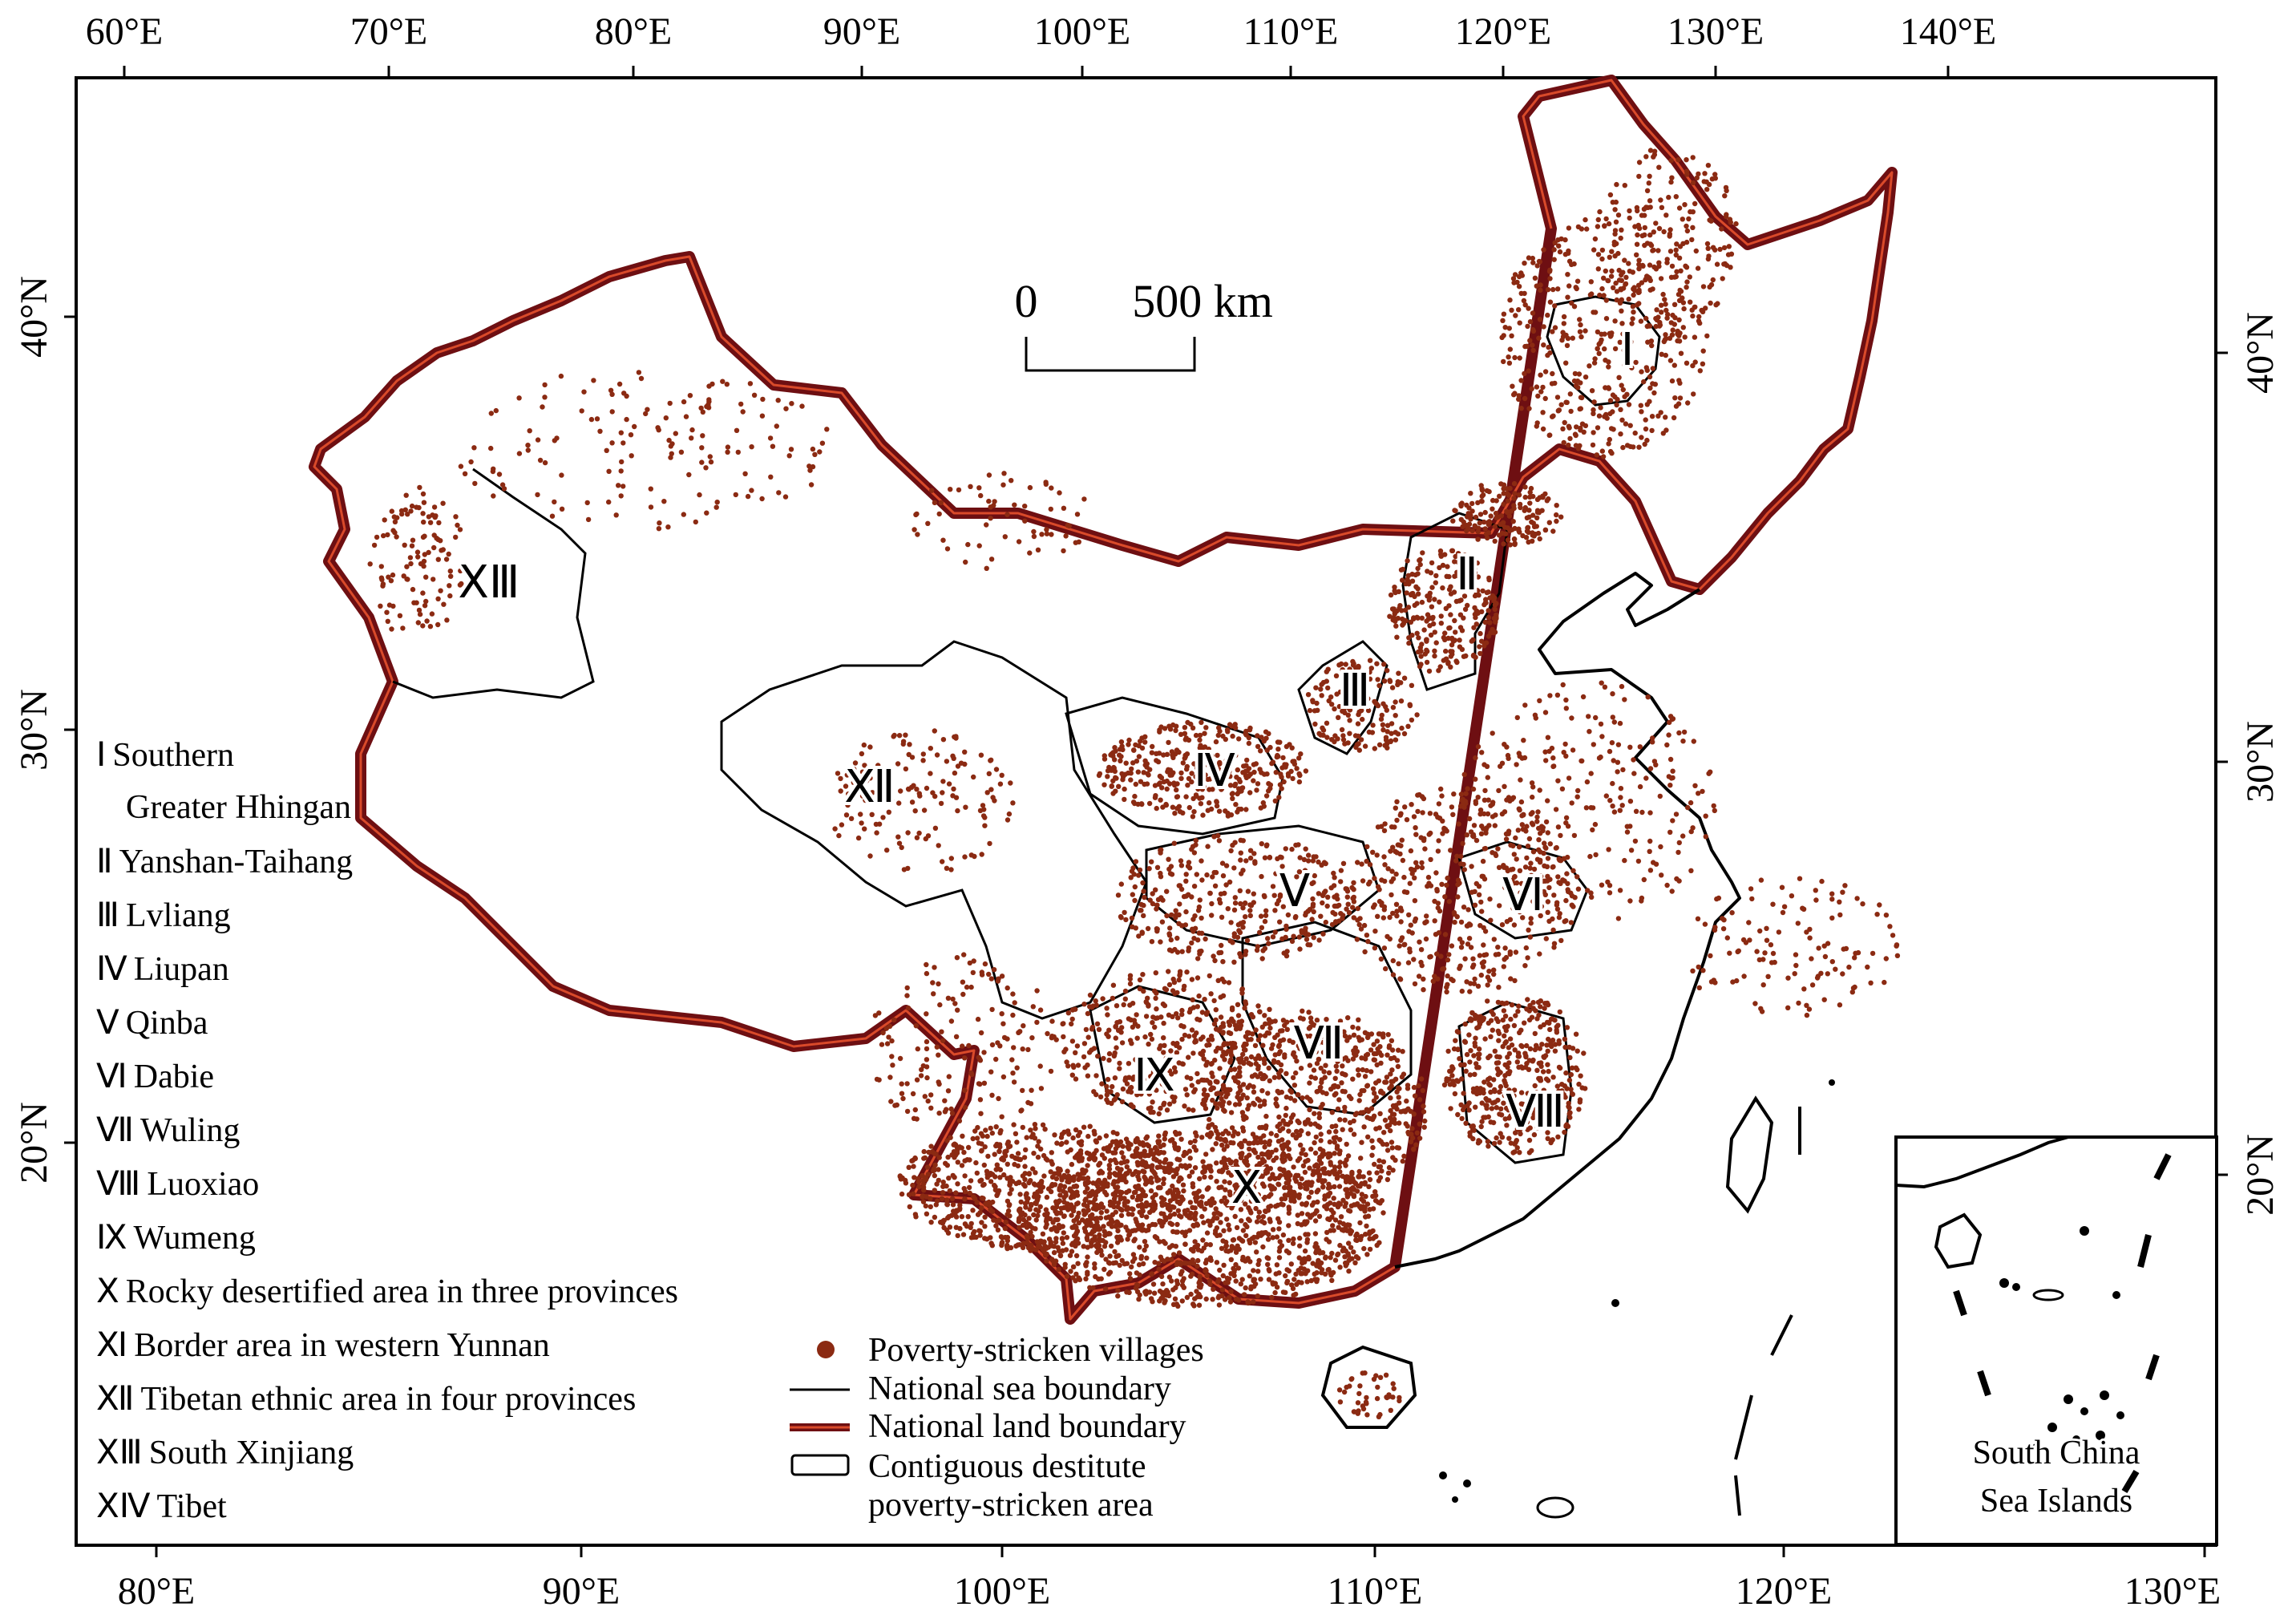 The image size is (2296, 1619). I want to click on left-latitude-labels: 40°N 30°N 20°N, so click(34, 730).